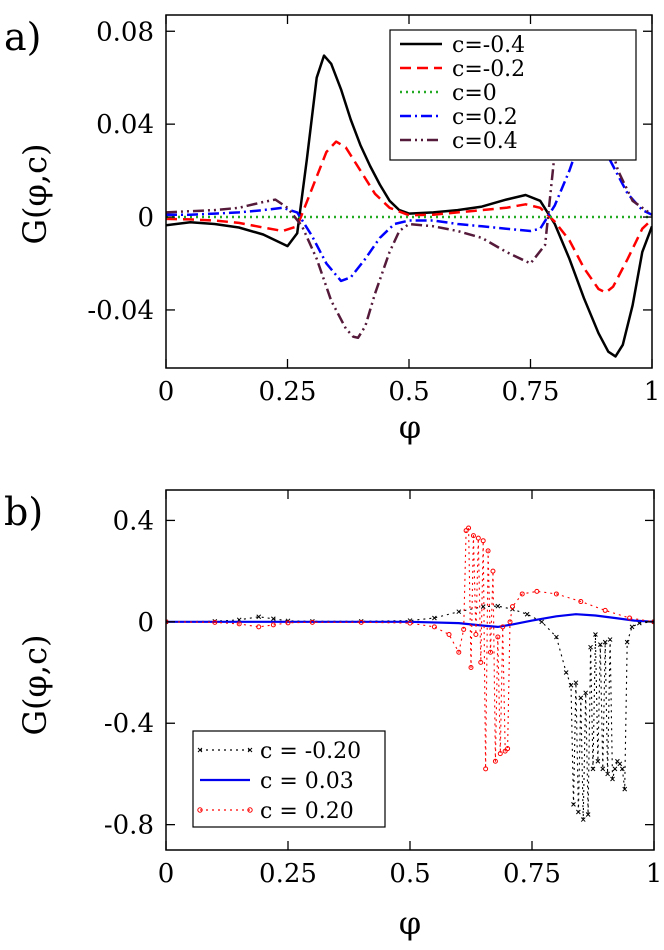 The width and height of the screenshot is (664, 950). What do you see at coordinates (410, 427) in the screenshot?
I see `panel-a-x-label: φ` at bounding box center [410, 427].